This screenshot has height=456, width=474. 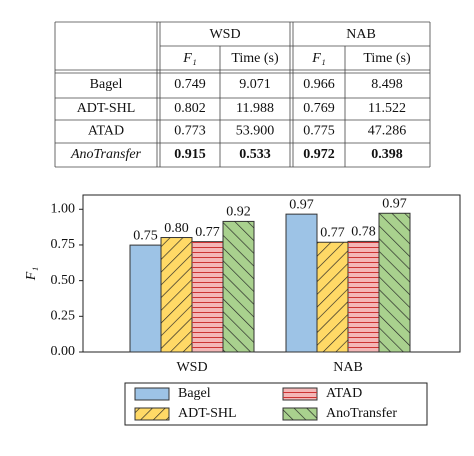 What do you see at coordinates (348, 367) in the screenshot?
I see `x-tick-label: NAB` at bounding box center [348, 367].